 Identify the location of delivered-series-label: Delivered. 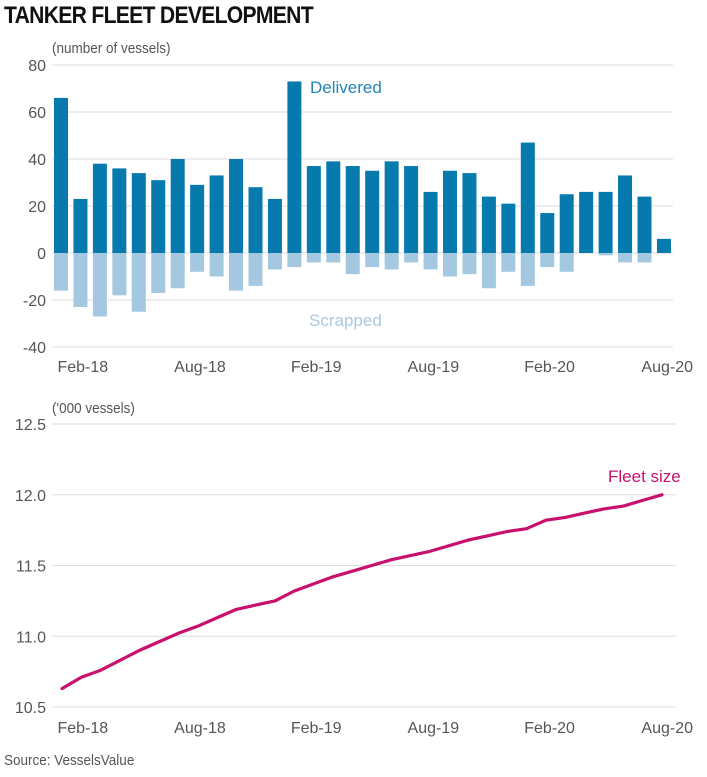
(346, 87).